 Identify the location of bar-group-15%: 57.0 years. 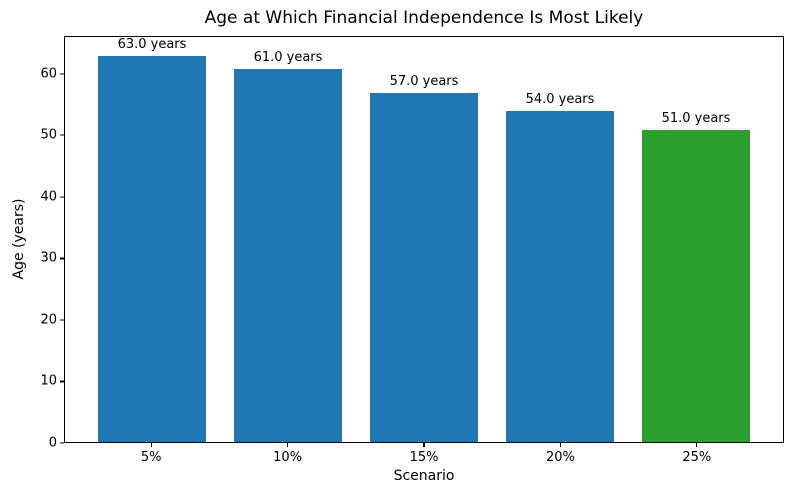
(424, 239).